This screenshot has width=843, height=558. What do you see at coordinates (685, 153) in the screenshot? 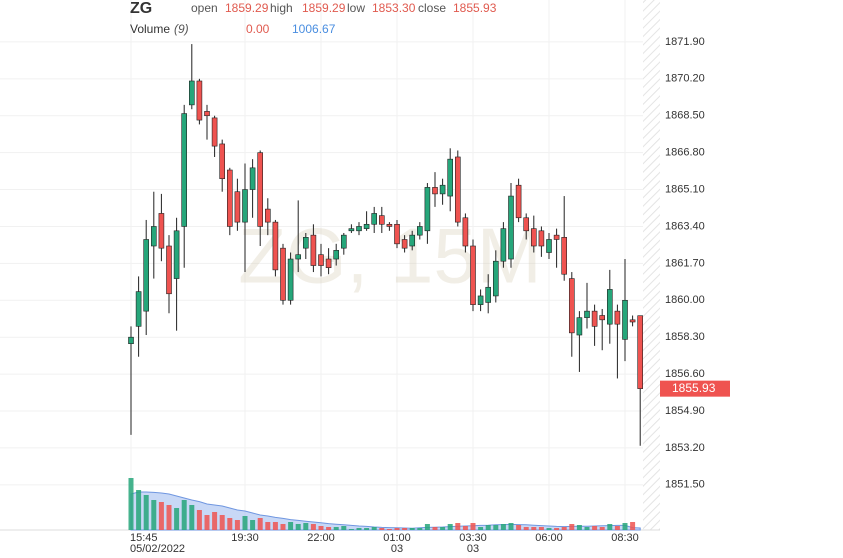
I see `y-tick-label: 1866.80` at bounding box center [685, 153].